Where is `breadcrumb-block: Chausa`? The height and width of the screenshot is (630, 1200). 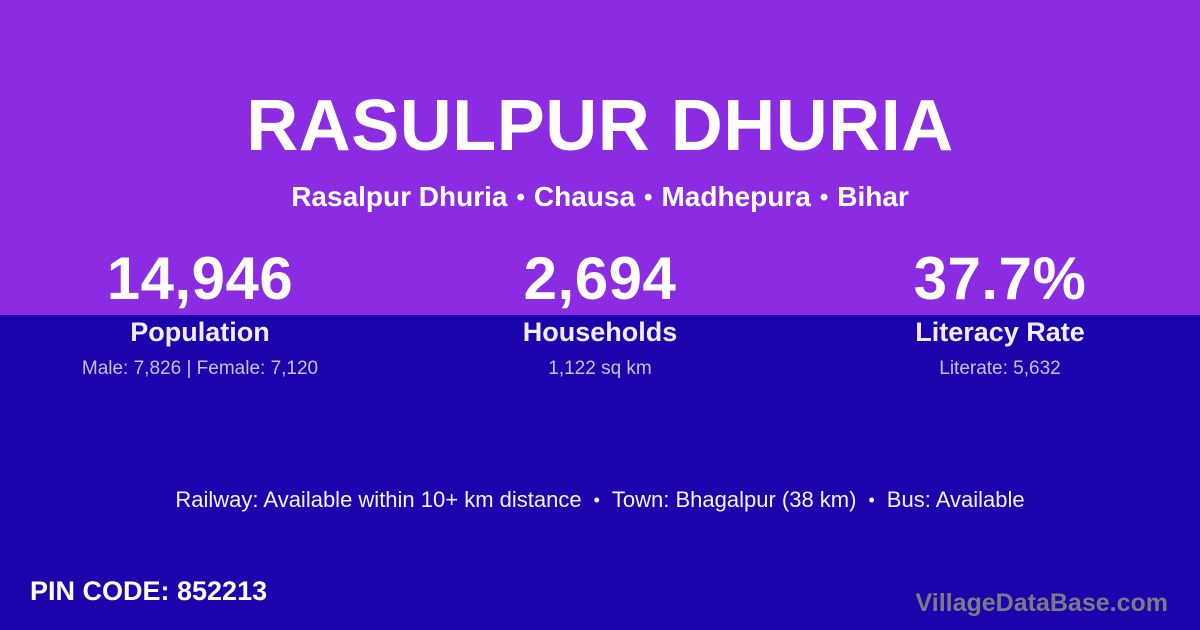
breadcrumb-block: Chausa is located at coordinates (584, 196).